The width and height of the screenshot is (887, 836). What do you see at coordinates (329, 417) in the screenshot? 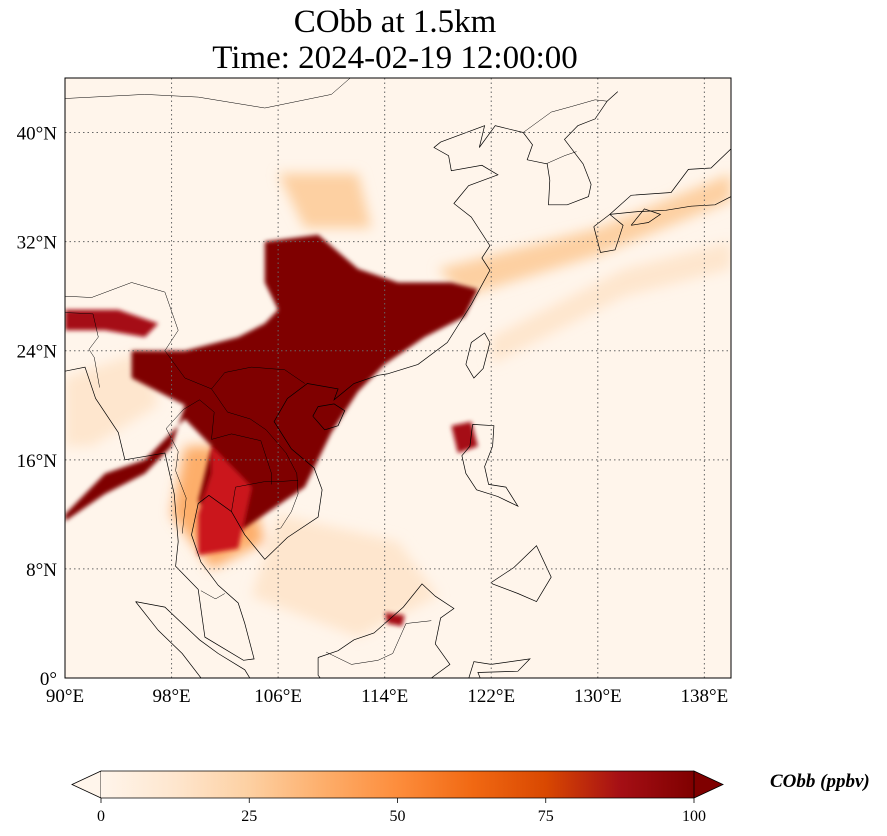
I see `coastline-hainan` at bounding box center [329, 417].